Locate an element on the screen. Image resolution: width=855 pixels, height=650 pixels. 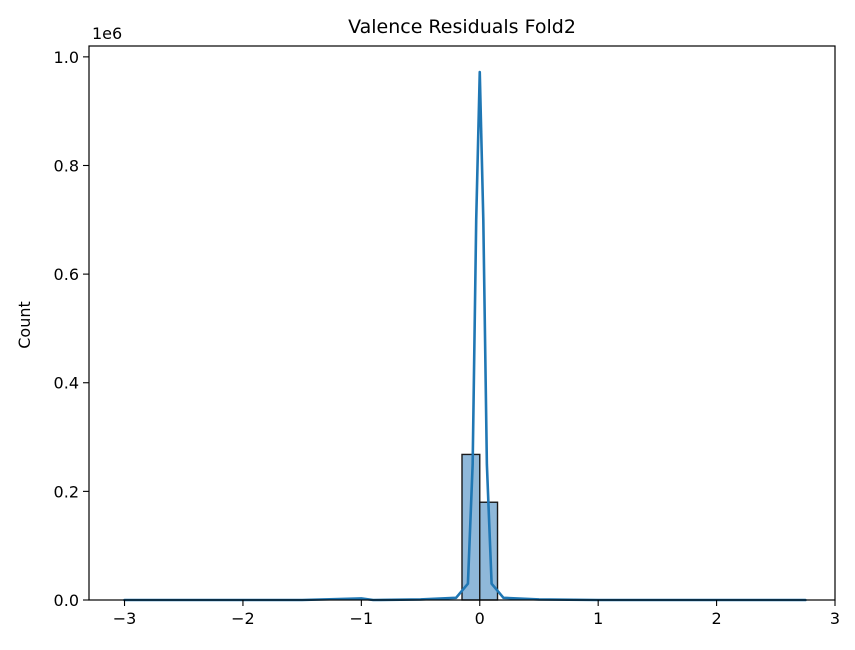
x-tick-label: 0 is located at coordinates (480, 618).